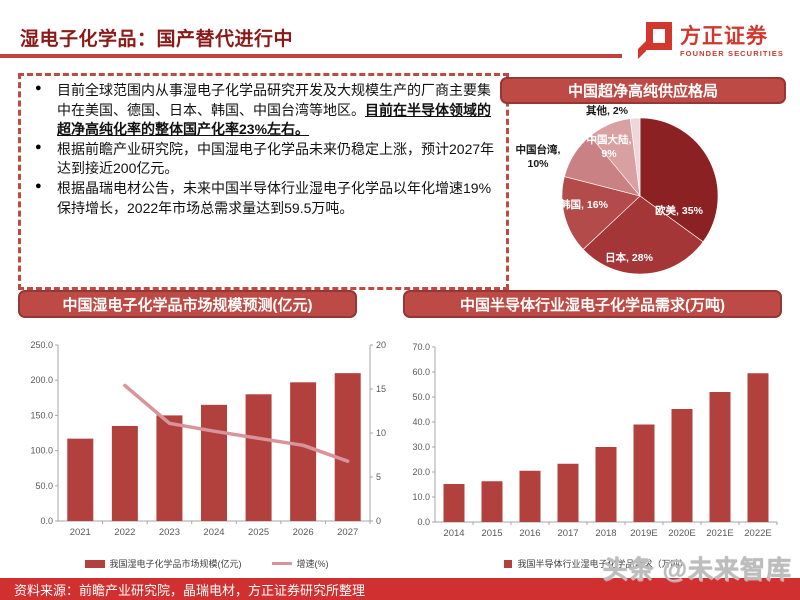  Describe the element at coordinates (190, 590) in the screenshot. I see `source-text: 资料来源：前瞻产业研究院，晶瑞电材，方正证券研究所整理` at that location.